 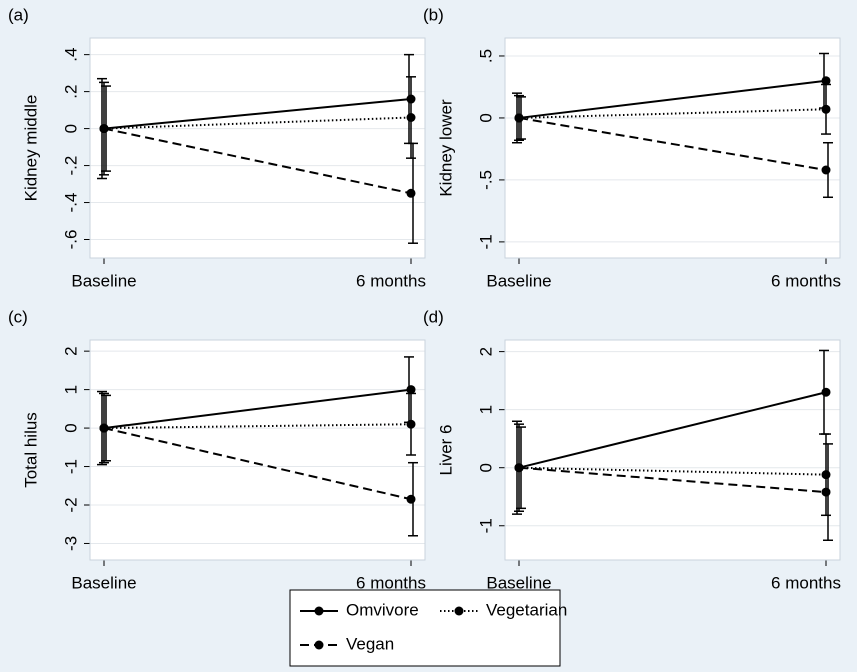 What do you see at coordinates (70, 504) in the screenshot?
I see `y-tick-label: -2` at bounding box center [70, 504].